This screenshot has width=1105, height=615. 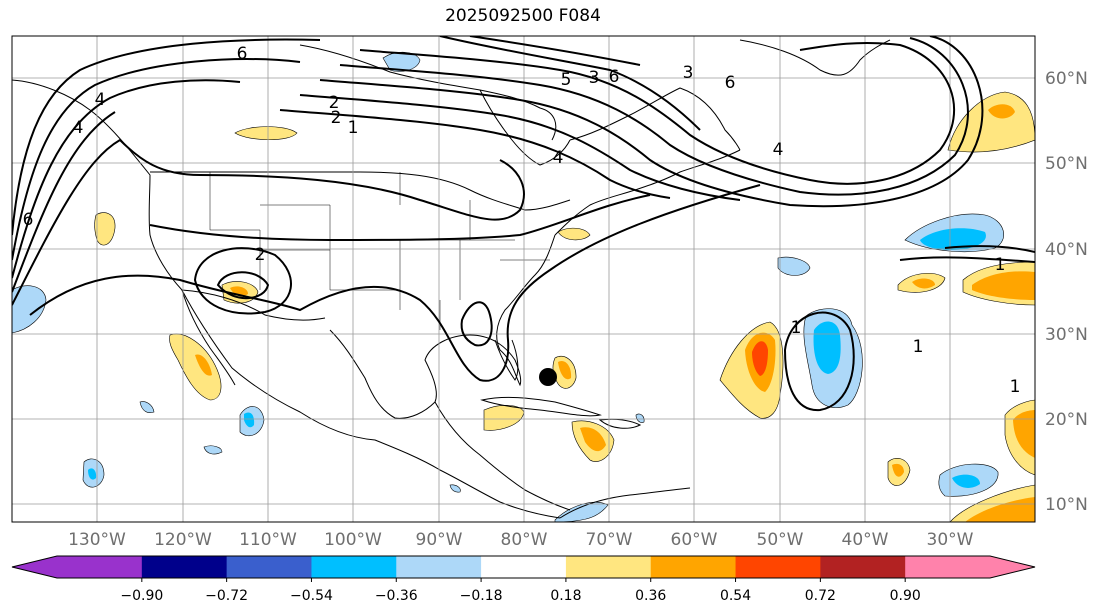 What do you see at coordinates (1066, 164) in the screenshot?
I see `lat-label: 50°N` at bounding box center [1066, 164].